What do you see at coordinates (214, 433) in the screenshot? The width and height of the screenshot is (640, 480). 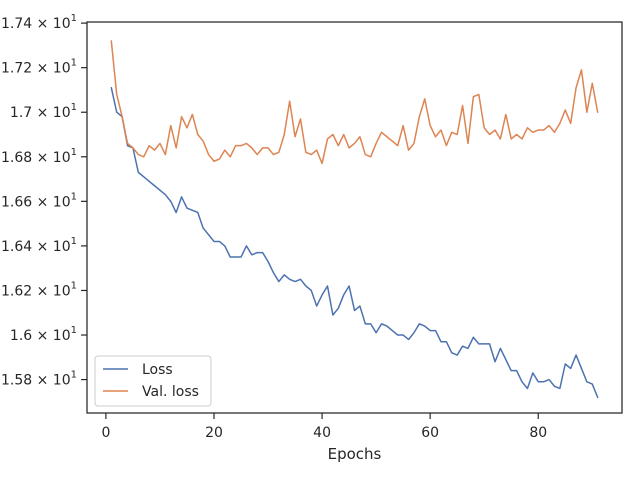 I see `x-tick-label: 20` at bounding box center [214, 433].